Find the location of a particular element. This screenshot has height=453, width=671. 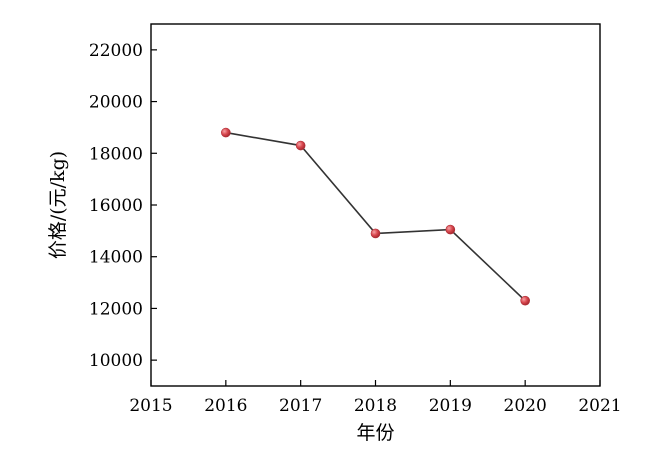

x-tick-label: 2015 is located at coordinates (150, 406).